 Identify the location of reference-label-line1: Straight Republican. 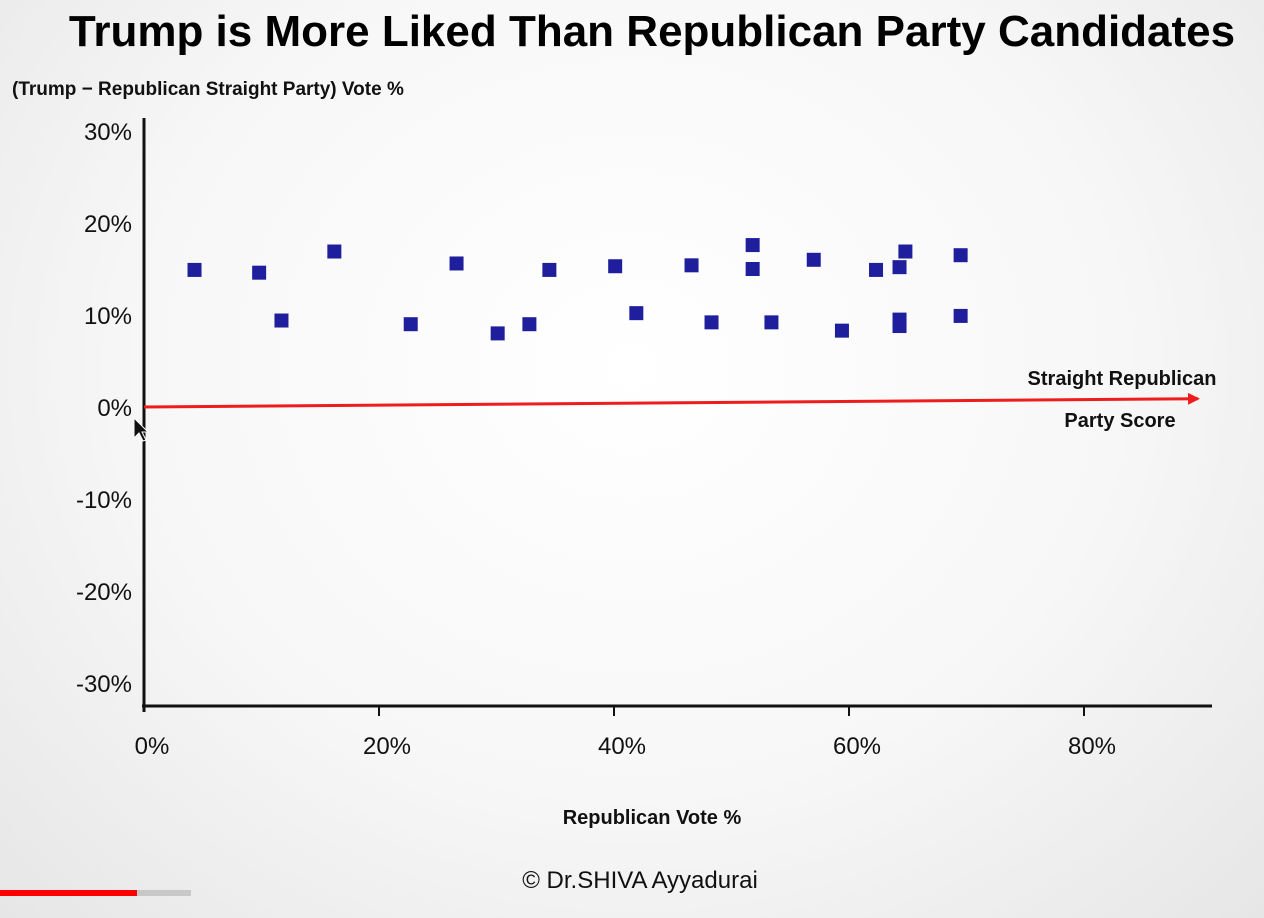
(1122, 379).